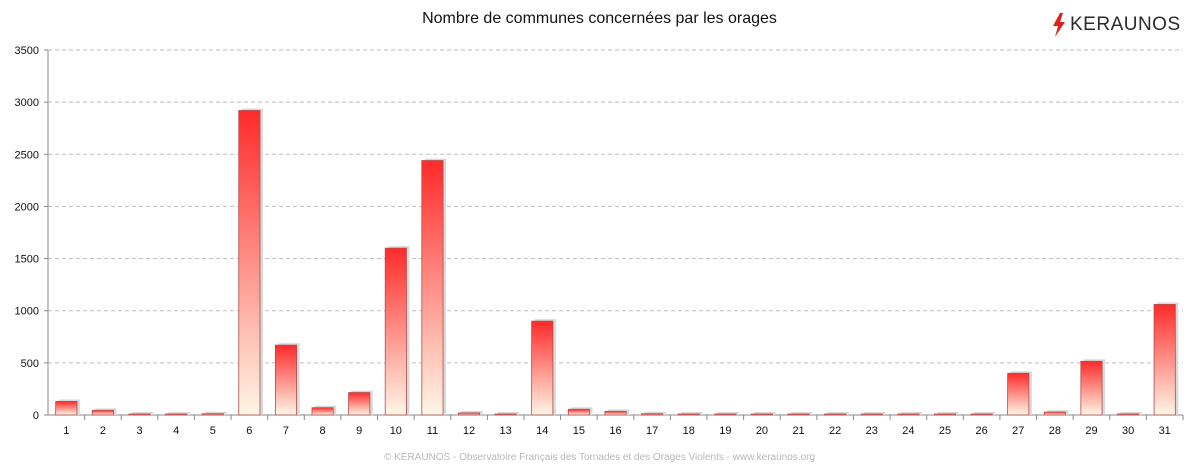  What do you see at coordinates (27, 51) in the screenshot?
I see `y-tick-label: 3500` at bounding box center [27, 51].